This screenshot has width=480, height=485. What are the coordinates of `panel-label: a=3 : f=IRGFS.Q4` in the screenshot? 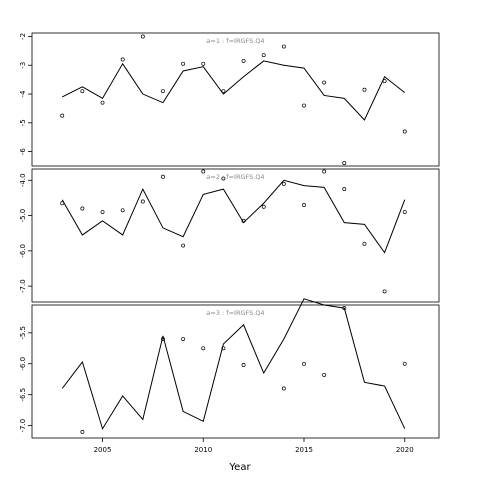 It's located at (235, 313).